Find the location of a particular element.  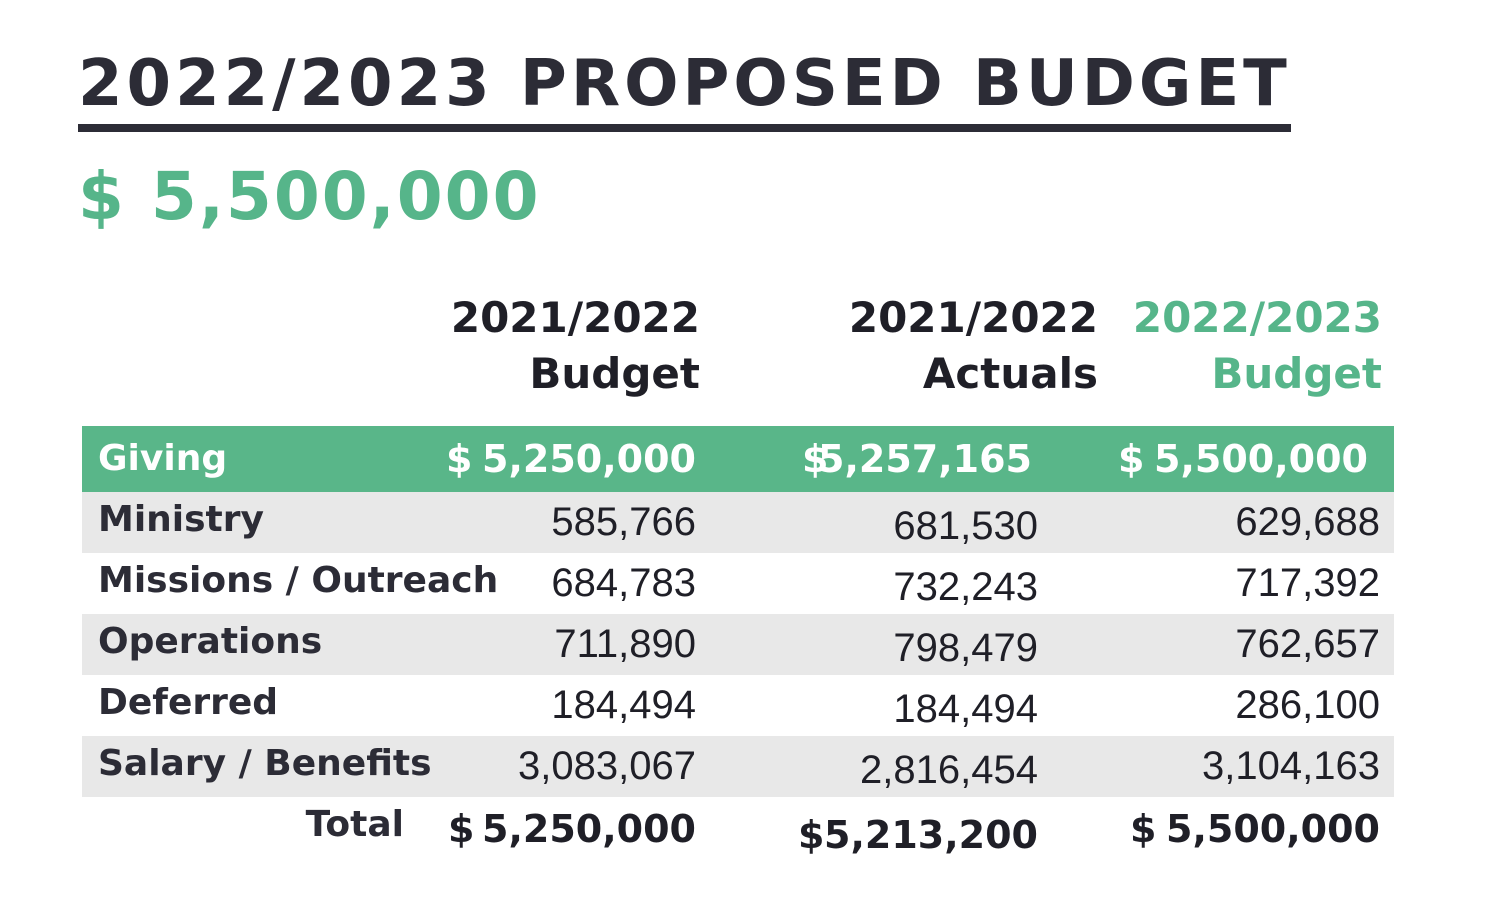

row-label: Ministry is located at coordinates (181, 519).